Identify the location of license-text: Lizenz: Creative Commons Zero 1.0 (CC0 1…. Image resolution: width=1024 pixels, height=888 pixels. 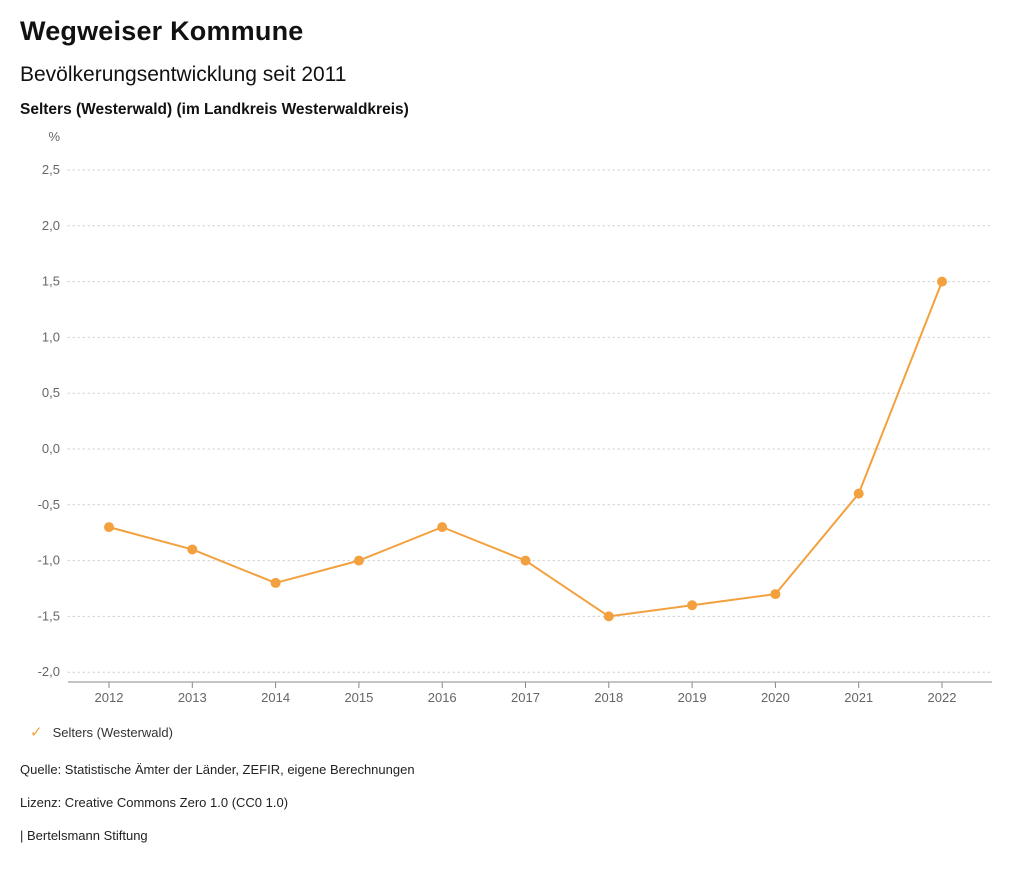
(154, 802).